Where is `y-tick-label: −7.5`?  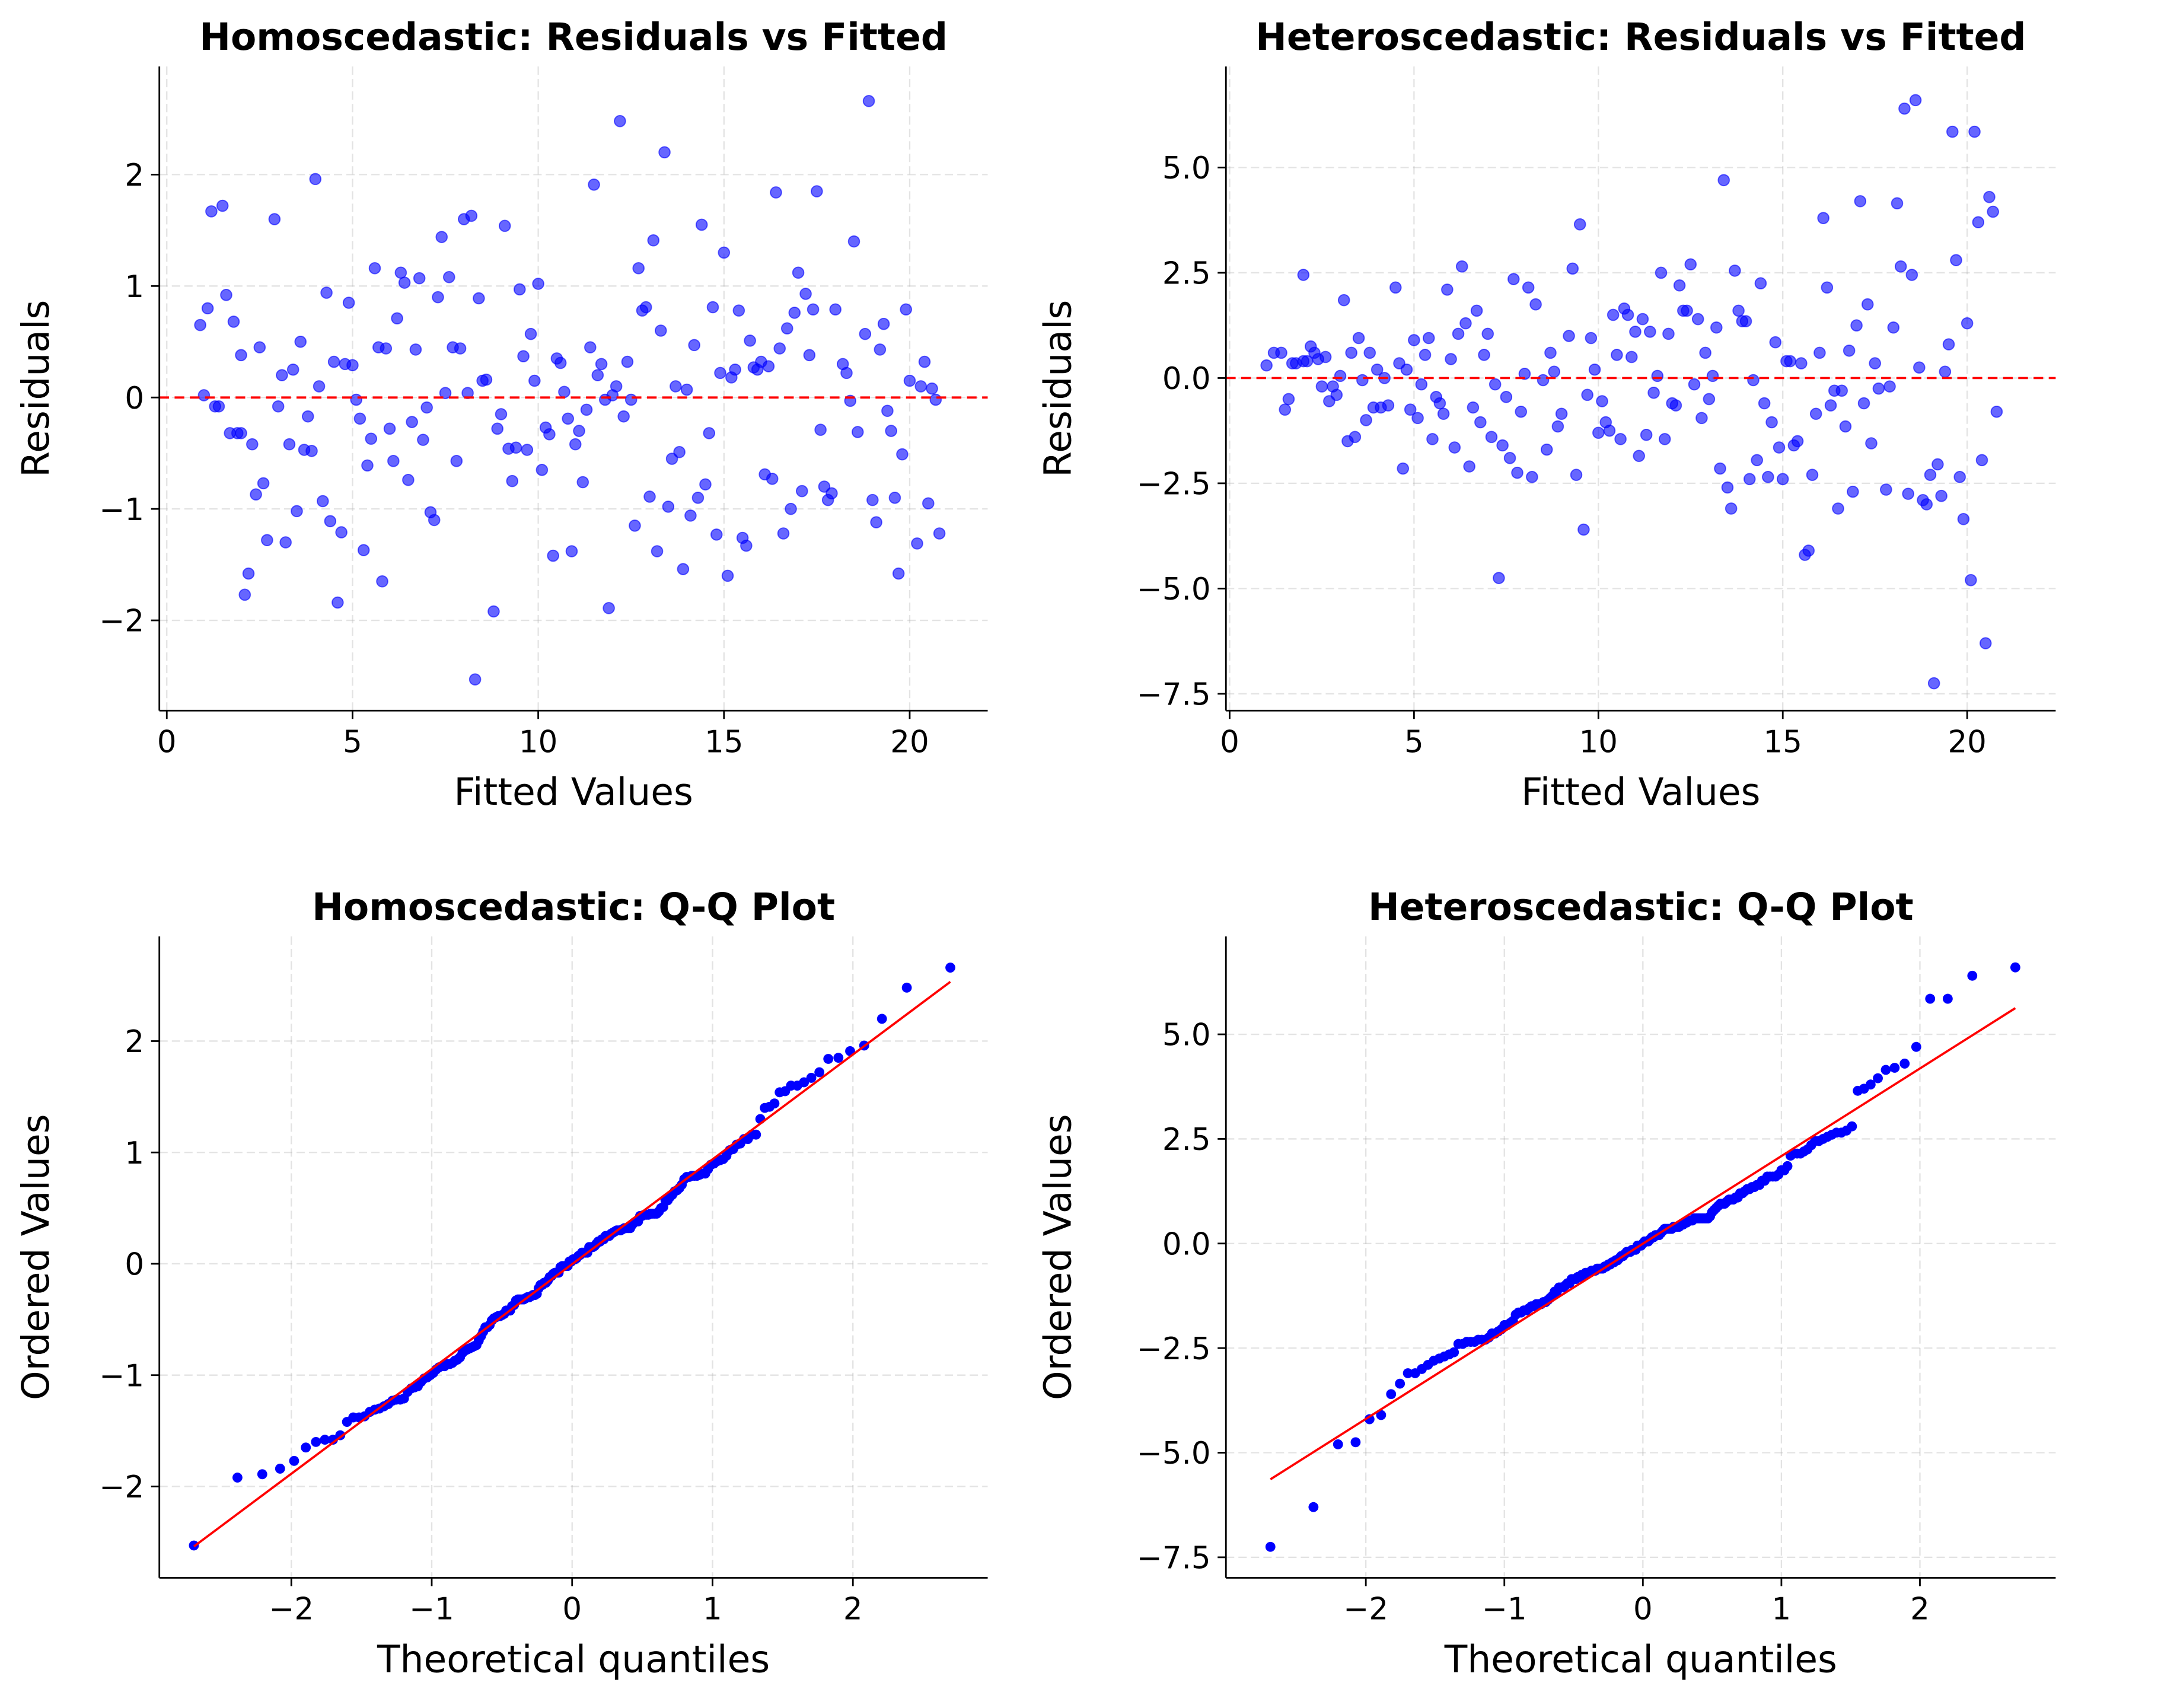
y-tick-label: −7.5 is located at coordinates (1174, 1559).